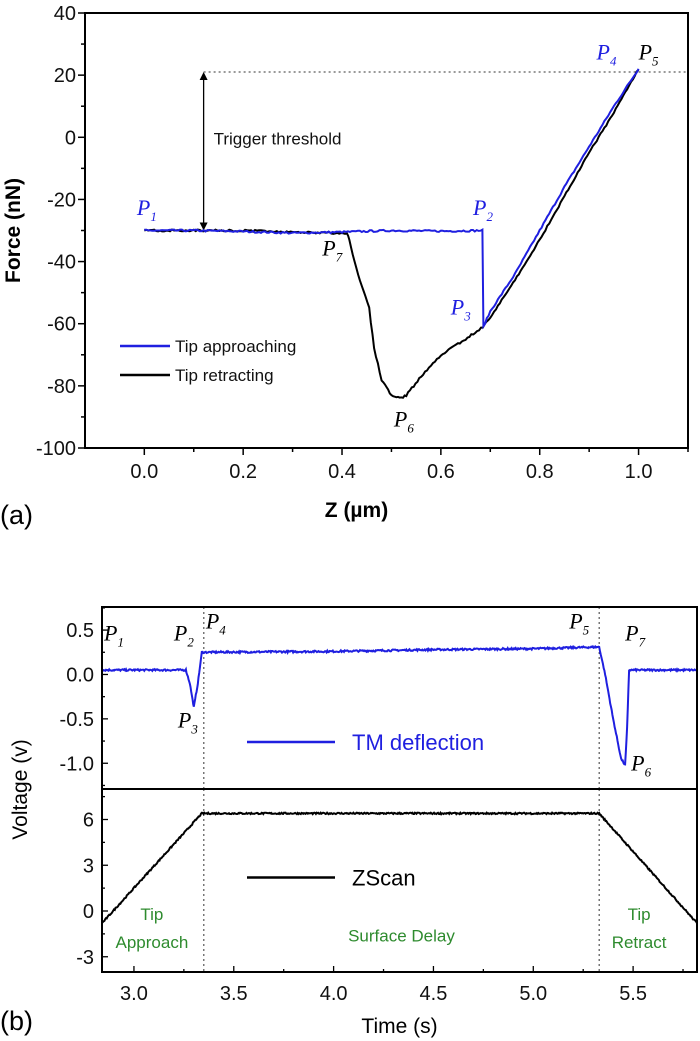  What do you see at coordinates (234, 994) in the screenshot?
I see `x-tick-label: 3.5` at bounding box center [234, 994].